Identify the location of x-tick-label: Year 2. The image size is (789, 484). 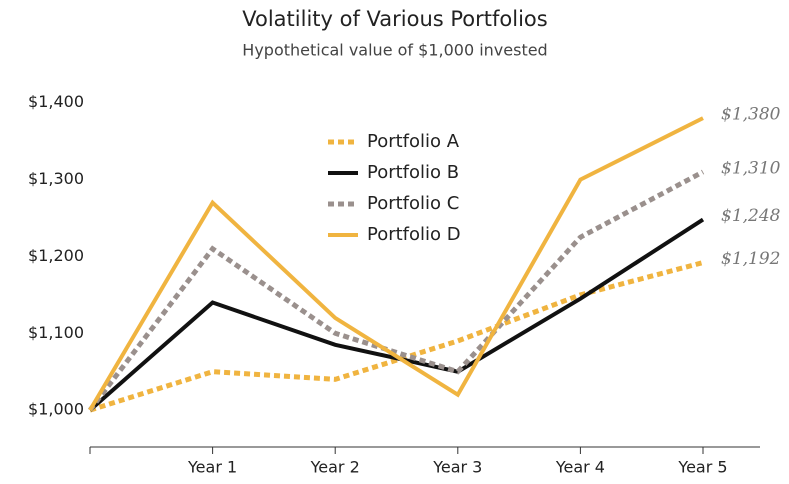
(335, 467).